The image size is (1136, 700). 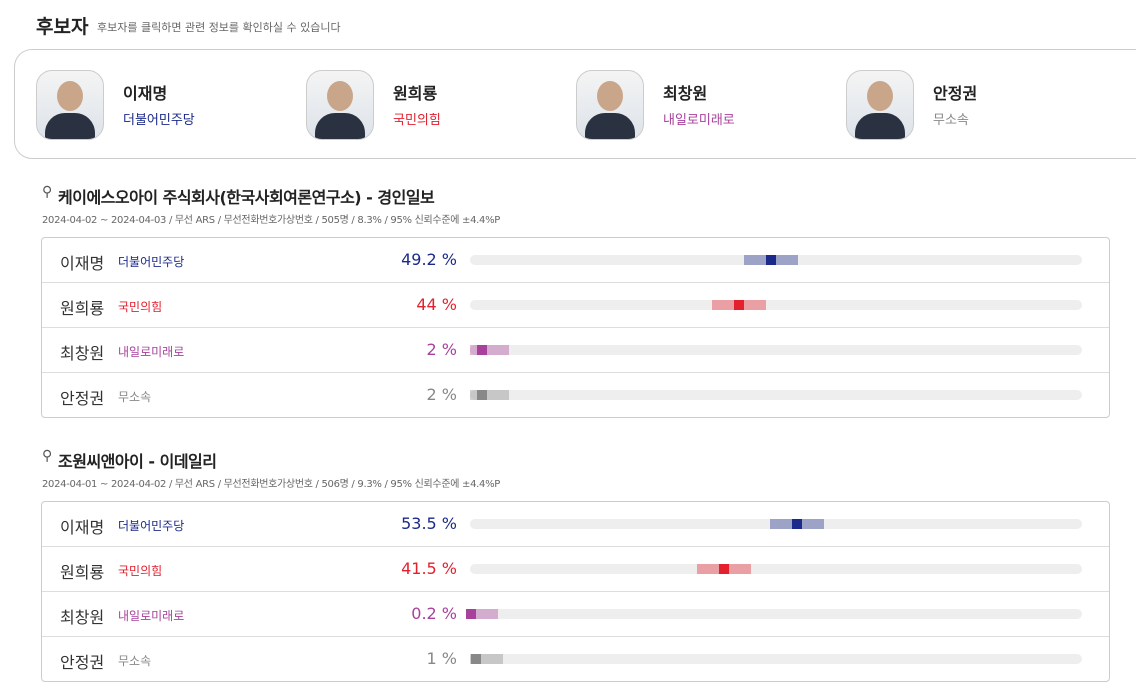 What do you see at coordinates (219, 27) in the screenshot?
I see `section-subtitle: 후보자를 클릭하면 관련 정보를 확인하실 수 있습니다` at bounding box center [219, 27].